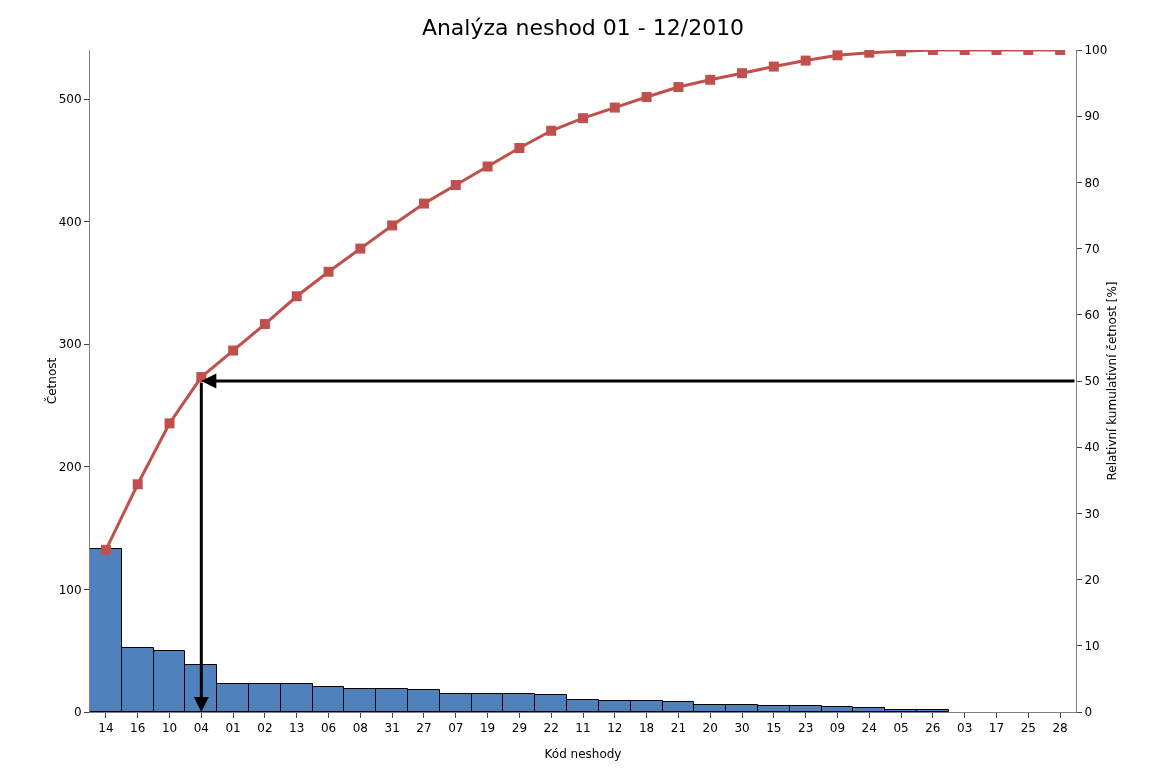 The image size is (1166, 782). I want to click on x-tick-label: 31, so click(392, 728).